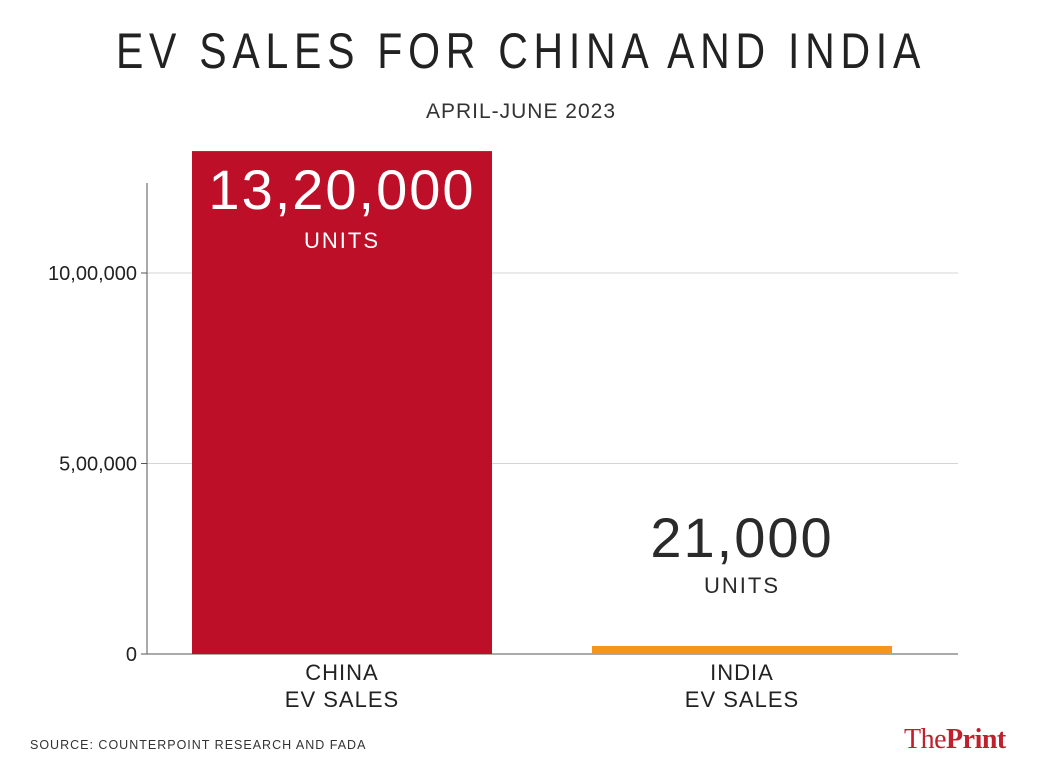  What do you see at coordinates (342, 240) in the screenshot?
I see `data-label-unit-china: UNITS` at bounding box center [342, 240].